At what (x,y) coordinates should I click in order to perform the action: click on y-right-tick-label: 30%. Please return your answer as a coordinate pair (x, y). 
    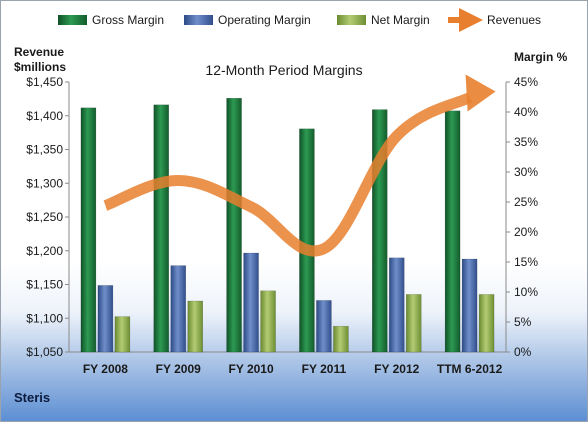
    Looking at the image, I should click on (526, 172).